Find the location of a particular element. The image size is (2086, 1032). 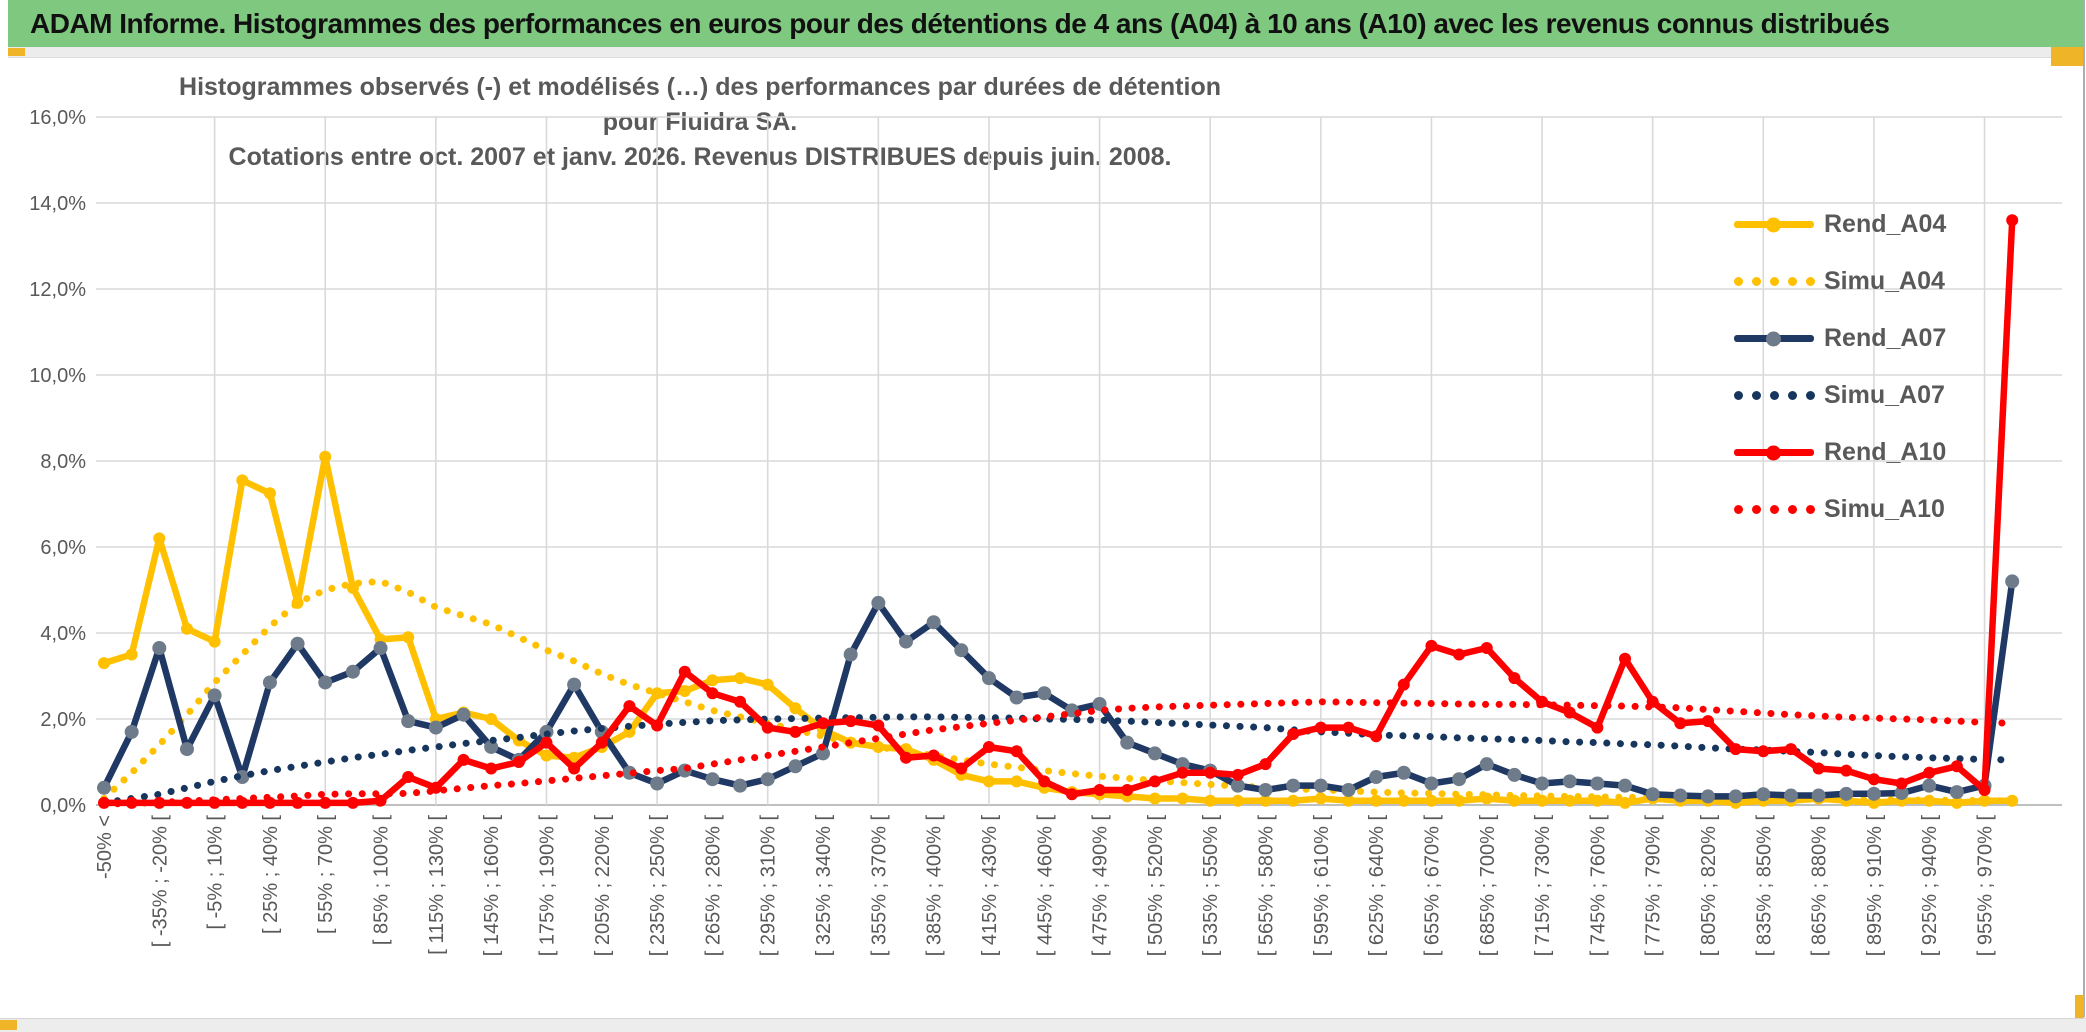

y-axis-label: 0,0% is located at coordinates (63, 806).